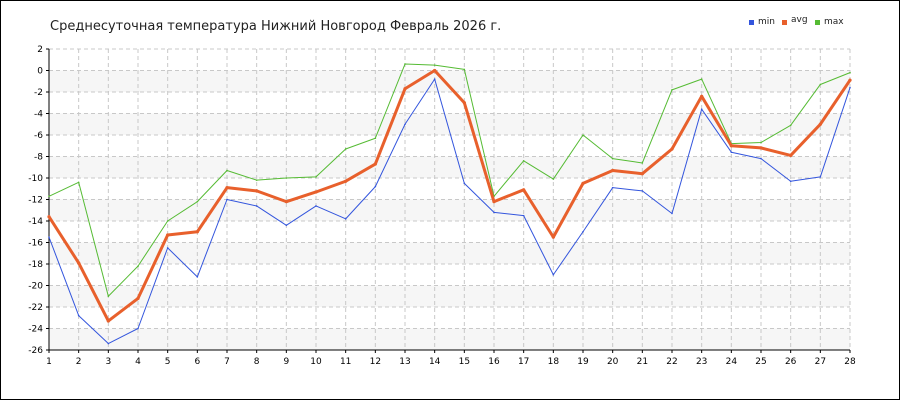 This screenshot has width=900, height=400. What do you see at coordinates (820, 362) in the screenshot?
I see `x-tick-label: 27` at bounding box center [820, 362].